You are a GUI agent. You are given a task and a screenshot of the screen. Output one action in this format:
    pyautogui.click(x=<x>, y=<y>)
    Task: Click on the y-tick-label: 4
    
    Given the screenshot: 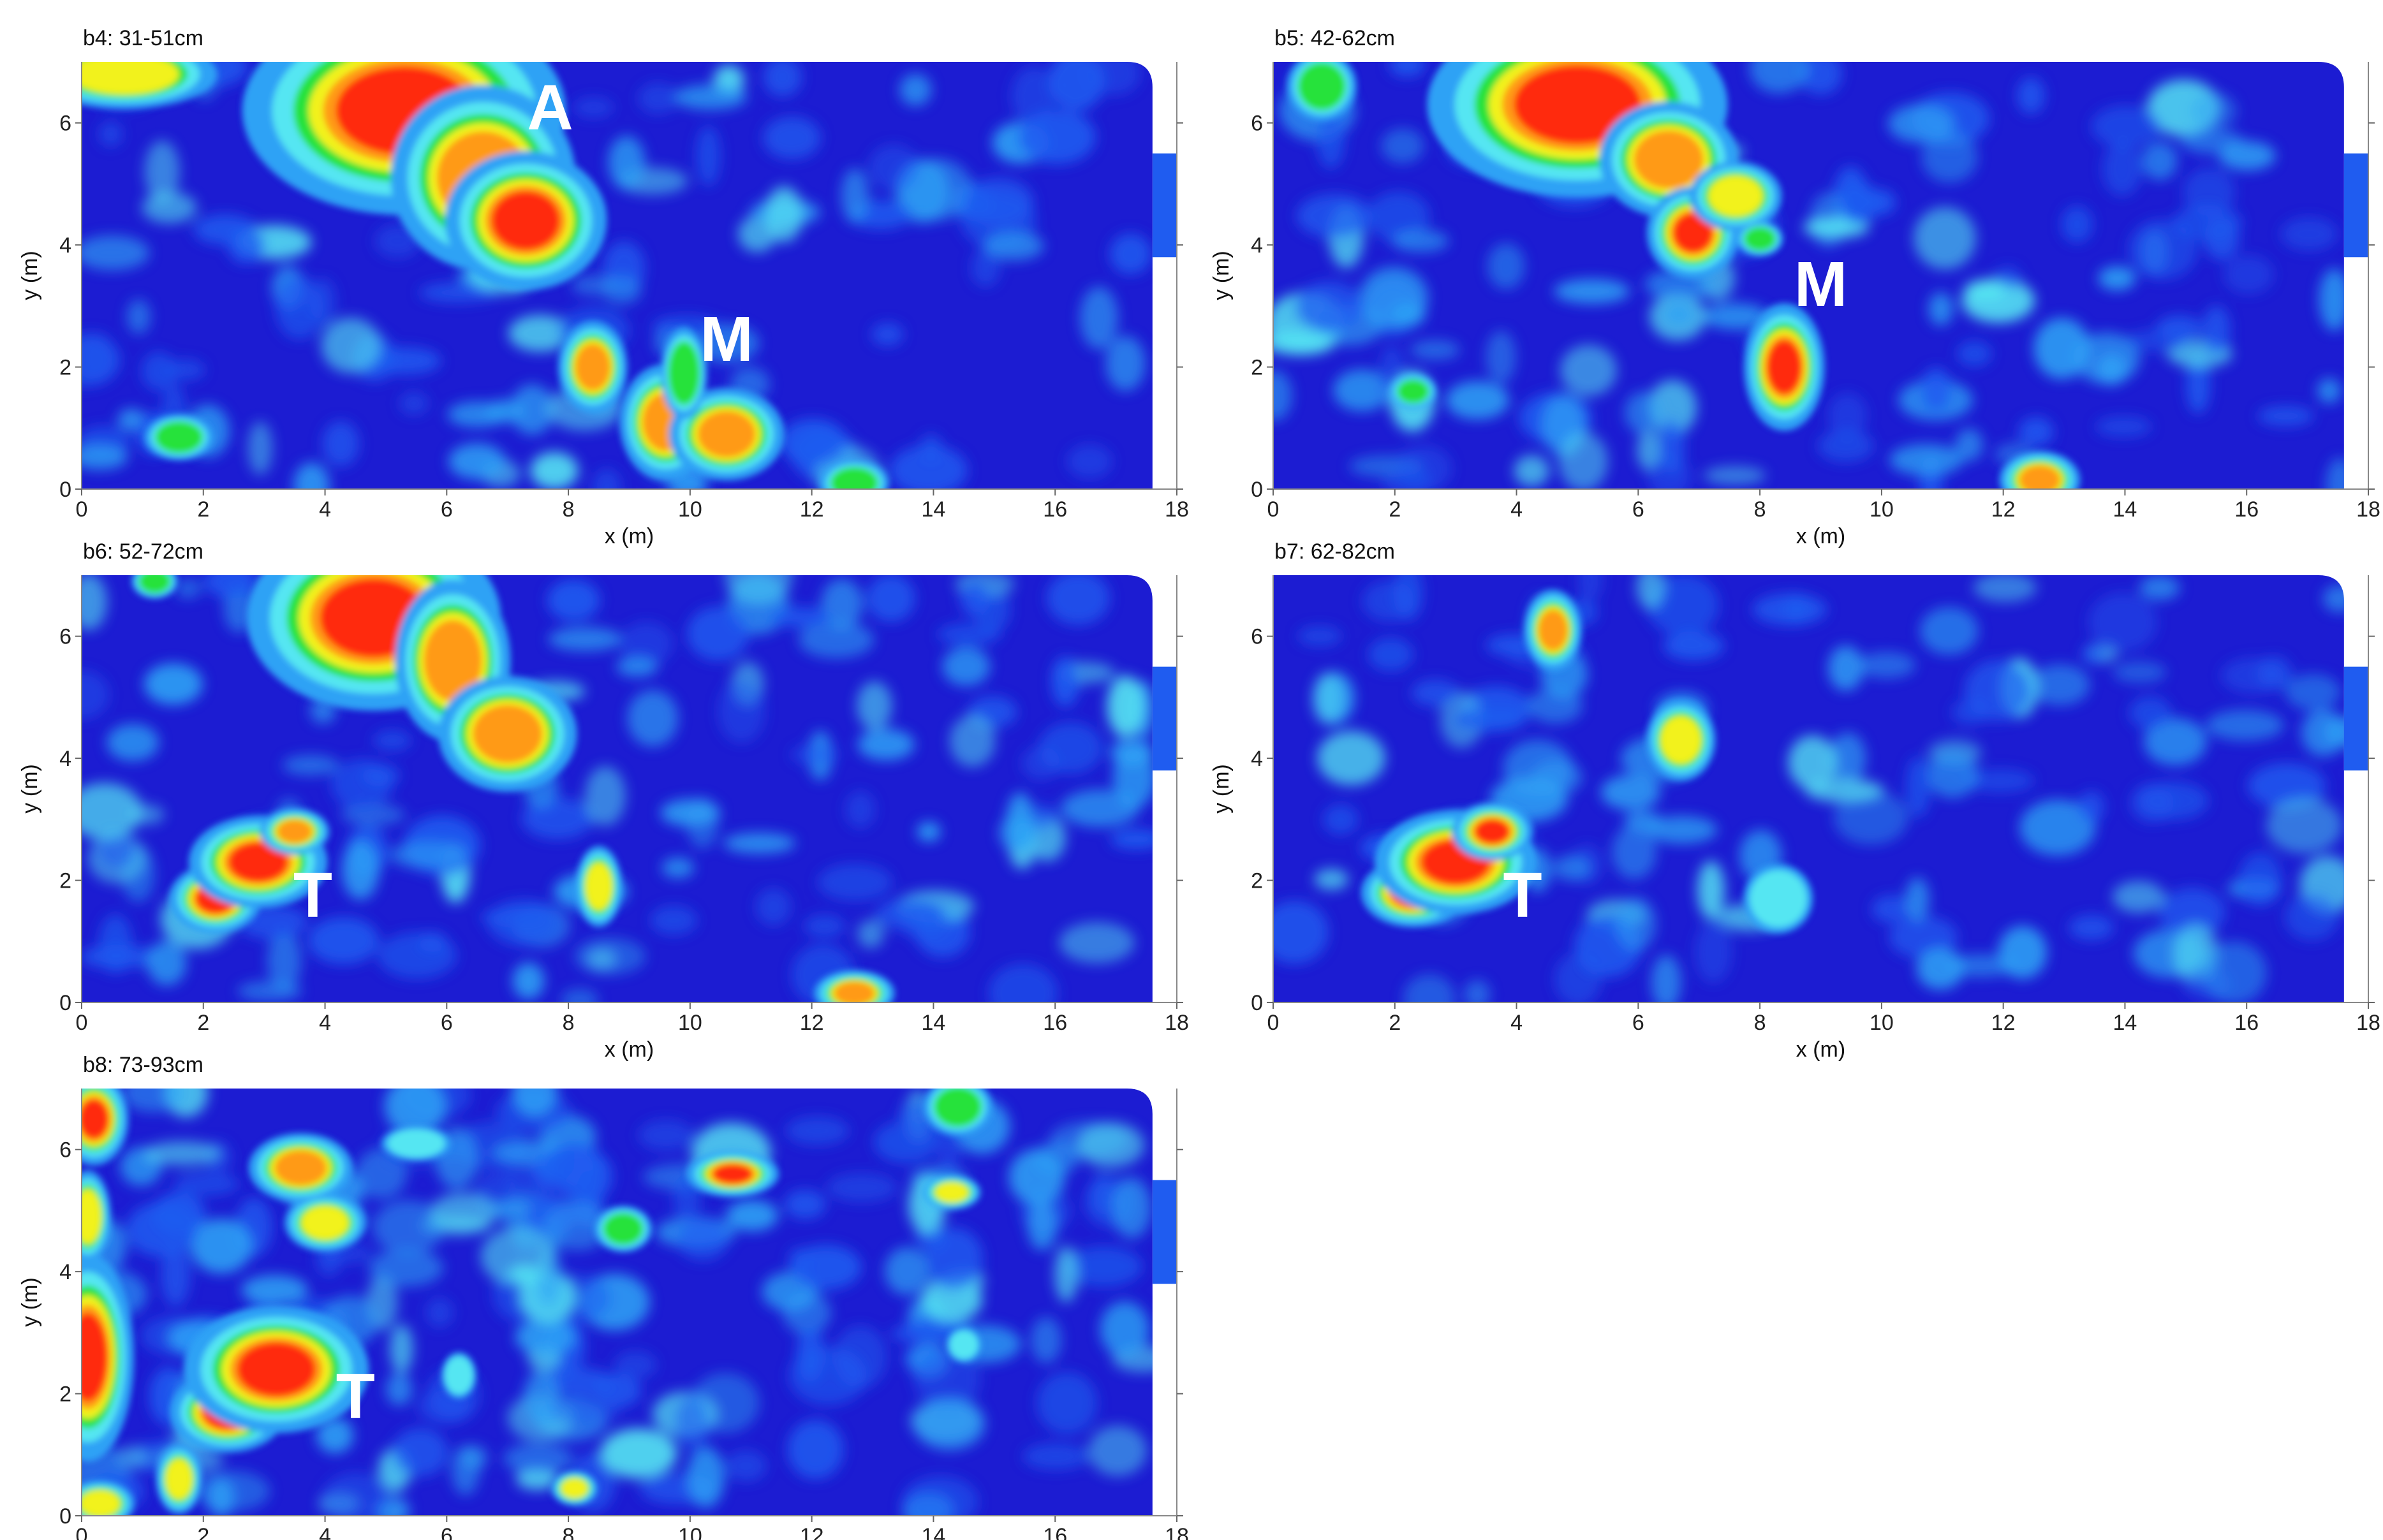 What is the action you would take?
    pyautogui.click(x=65, y=245)
    